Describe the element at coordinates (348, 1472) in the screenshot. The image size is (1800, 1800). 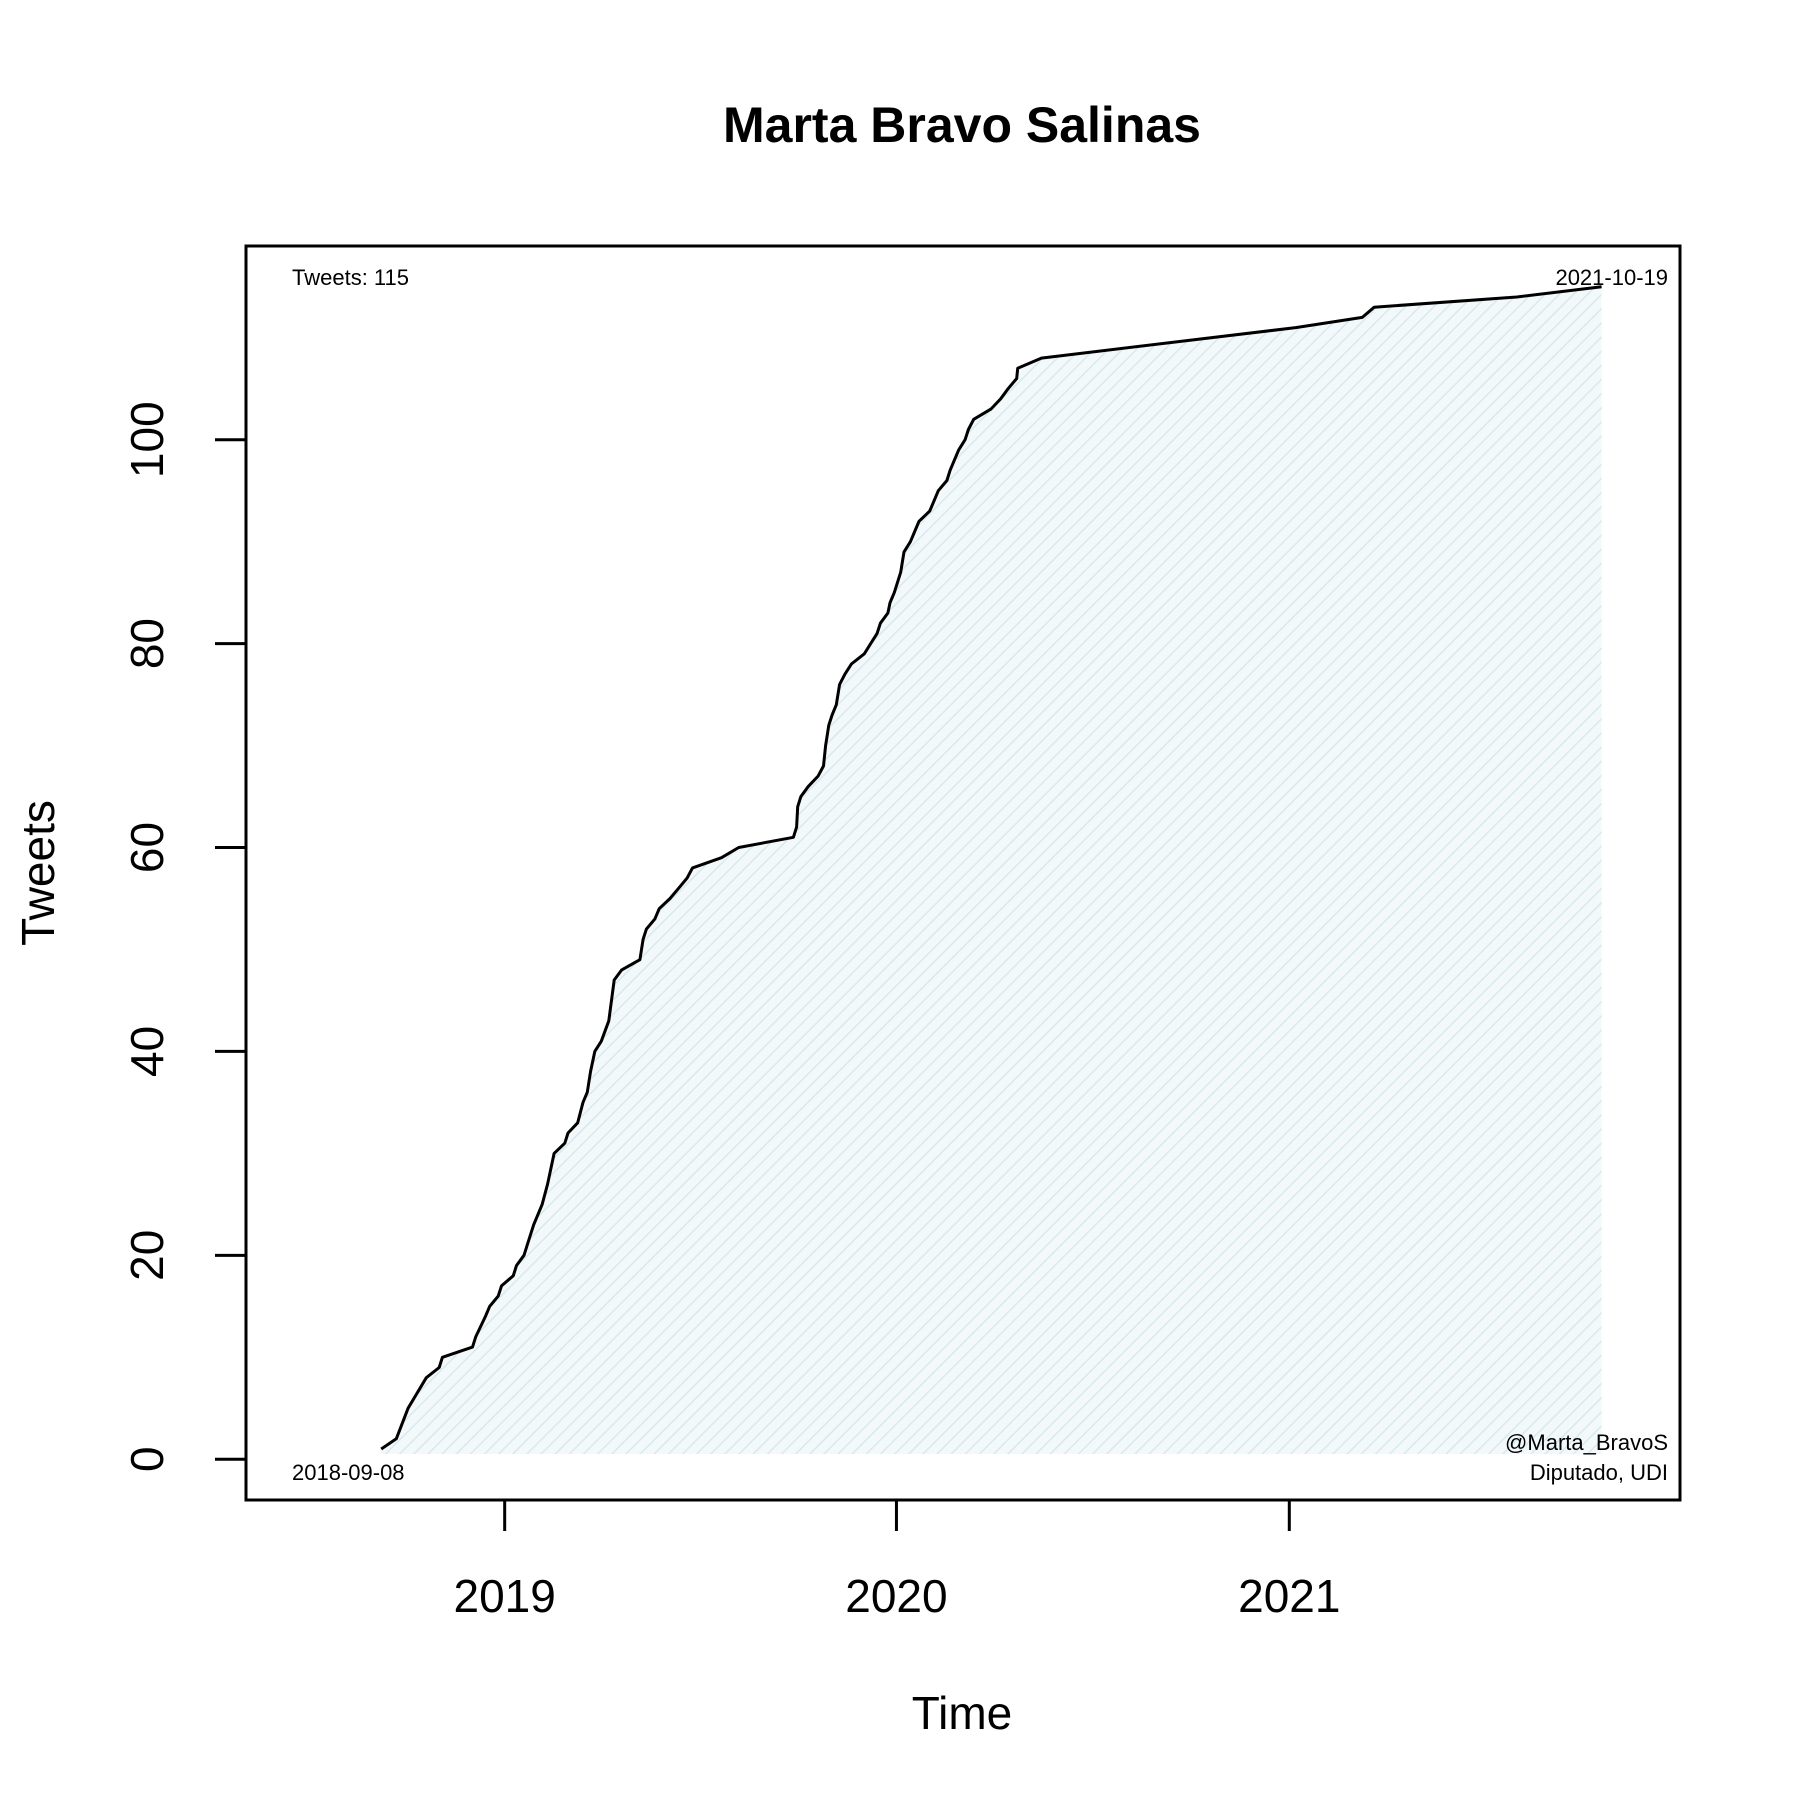
I see `start-date-annotation: 2018-09-08` at that location.